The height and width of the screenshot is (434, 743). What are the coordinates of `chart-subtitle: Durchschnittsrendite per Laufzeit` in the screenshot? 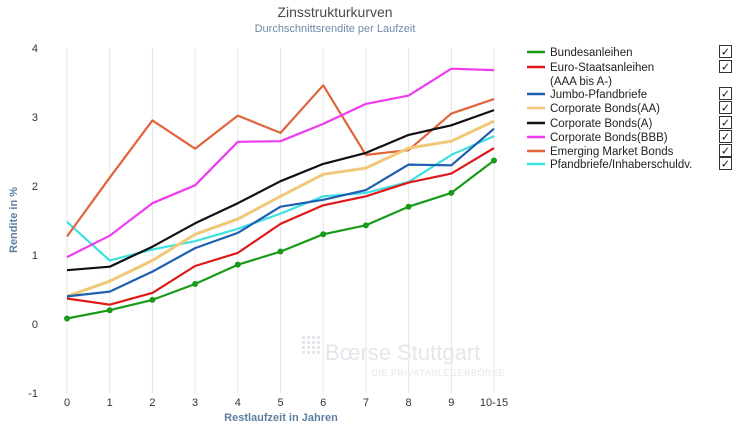 It's located at (335, 29).